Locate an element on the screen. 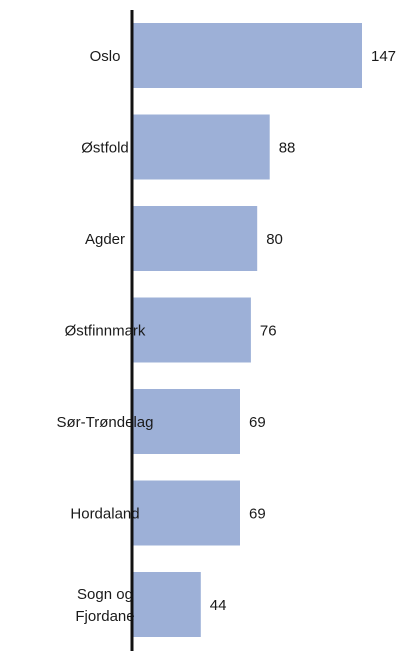 Image resolution: width=400 pixels, height=664 pixels. category-label-line: Østfinnmark is located at coordinates (105, 331).